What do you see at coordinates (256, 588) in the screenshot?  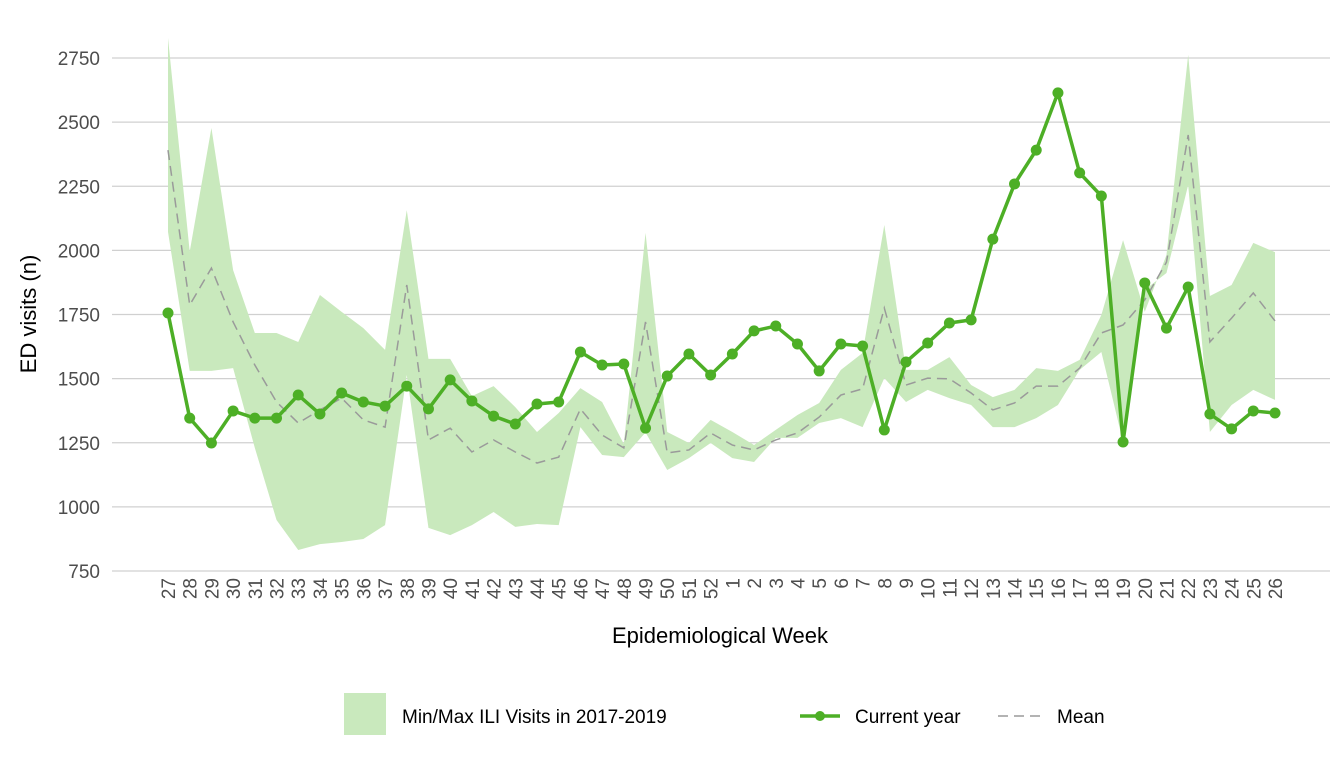 I see `x-tick-label: 31` at bounding box center [256, 588].